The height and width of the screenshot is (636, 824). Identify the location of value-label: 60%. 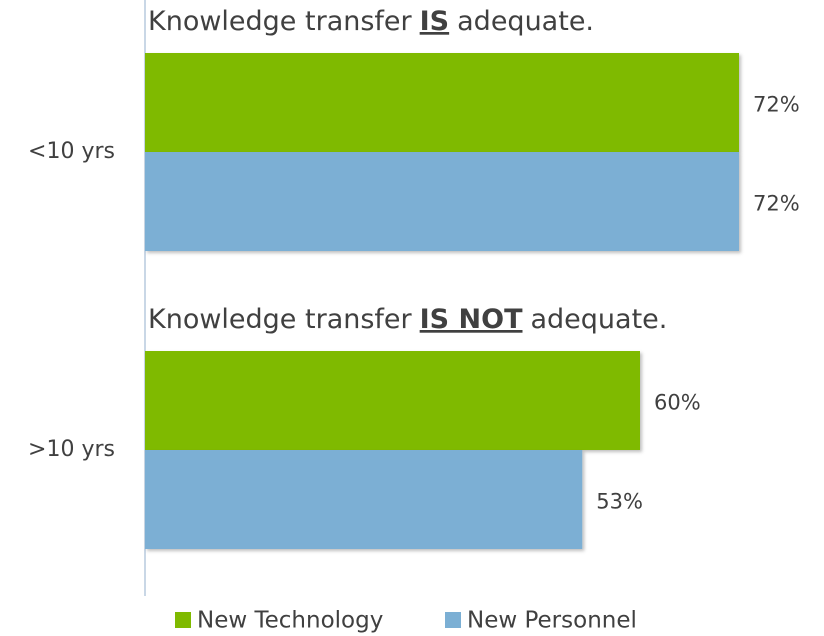
(677, 403).